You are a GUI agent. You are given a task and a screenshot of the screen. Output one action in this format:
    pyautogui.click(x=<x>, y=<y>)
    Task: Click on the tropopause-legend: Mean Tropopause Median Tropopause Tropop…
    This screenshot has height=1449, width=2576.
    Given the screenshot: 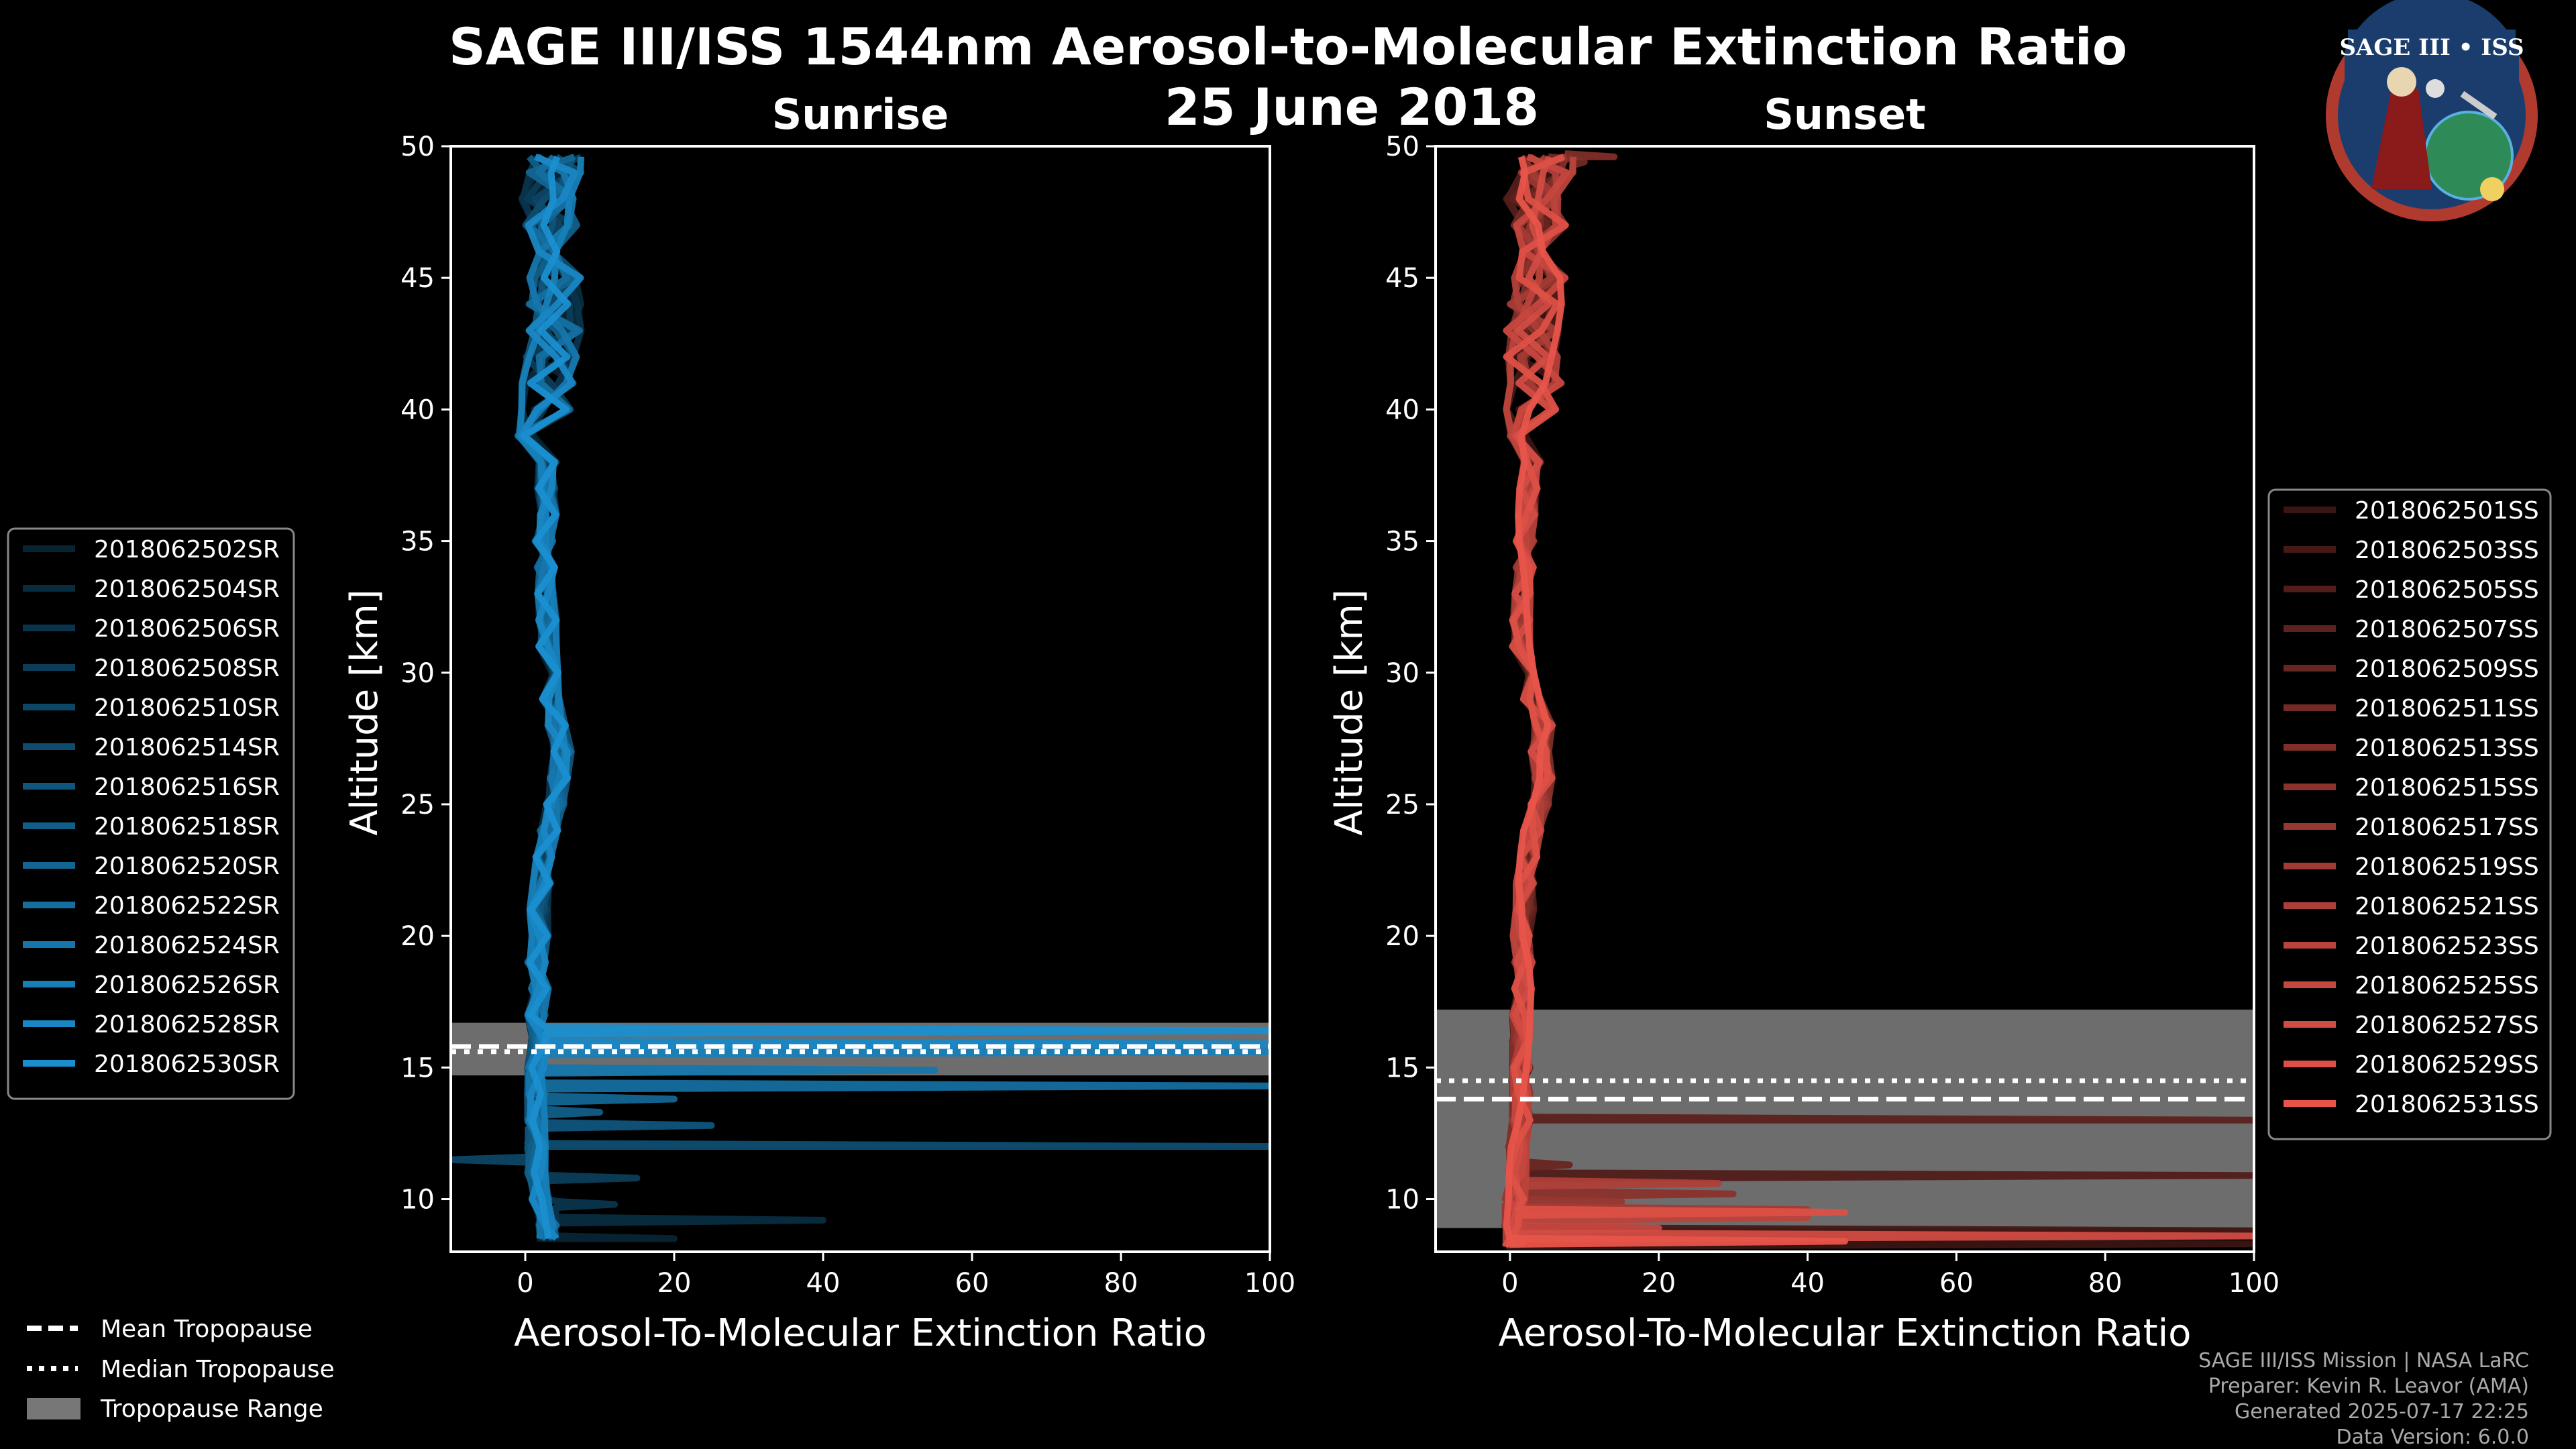 What is the action you would take?
    pyautogui.click(x=181, y=1369)
    